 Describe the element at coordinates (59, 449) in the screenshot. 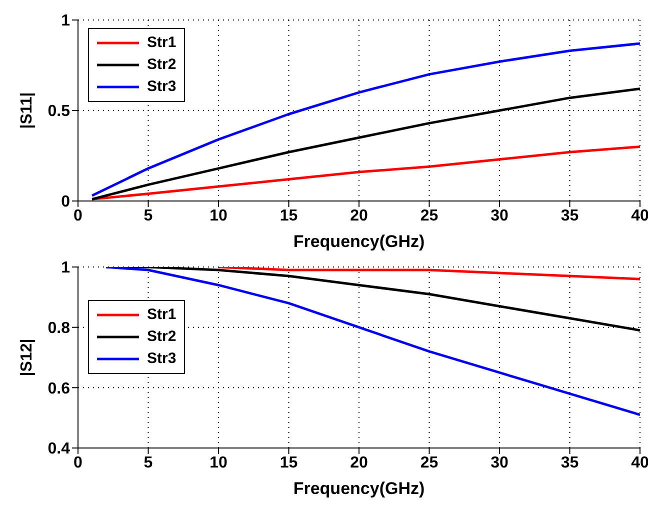

I see `y-tick-label: 0.4` at that location.